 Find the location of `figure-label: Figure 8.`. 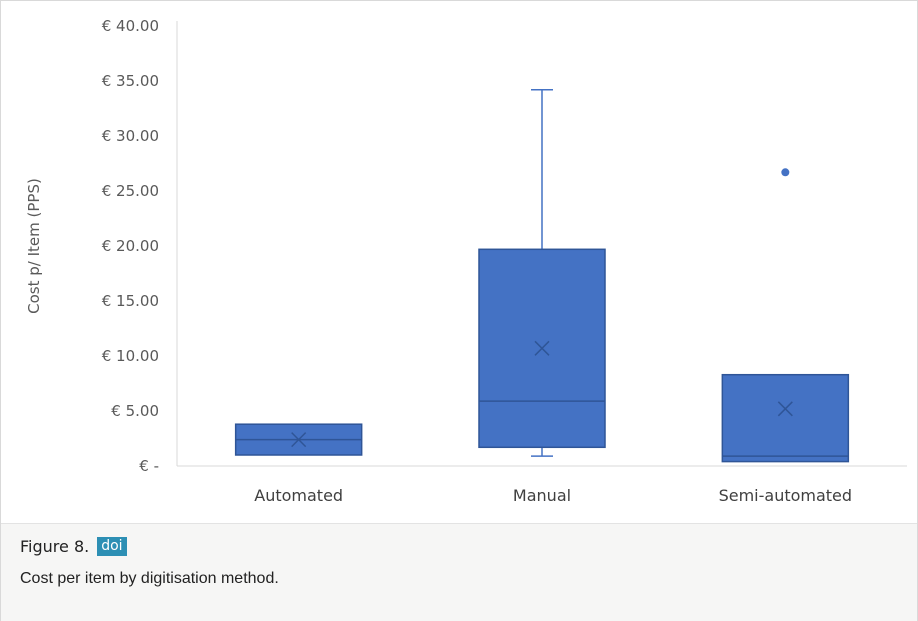

figure-label: Figure 8. is located at coordinates (55, 546).